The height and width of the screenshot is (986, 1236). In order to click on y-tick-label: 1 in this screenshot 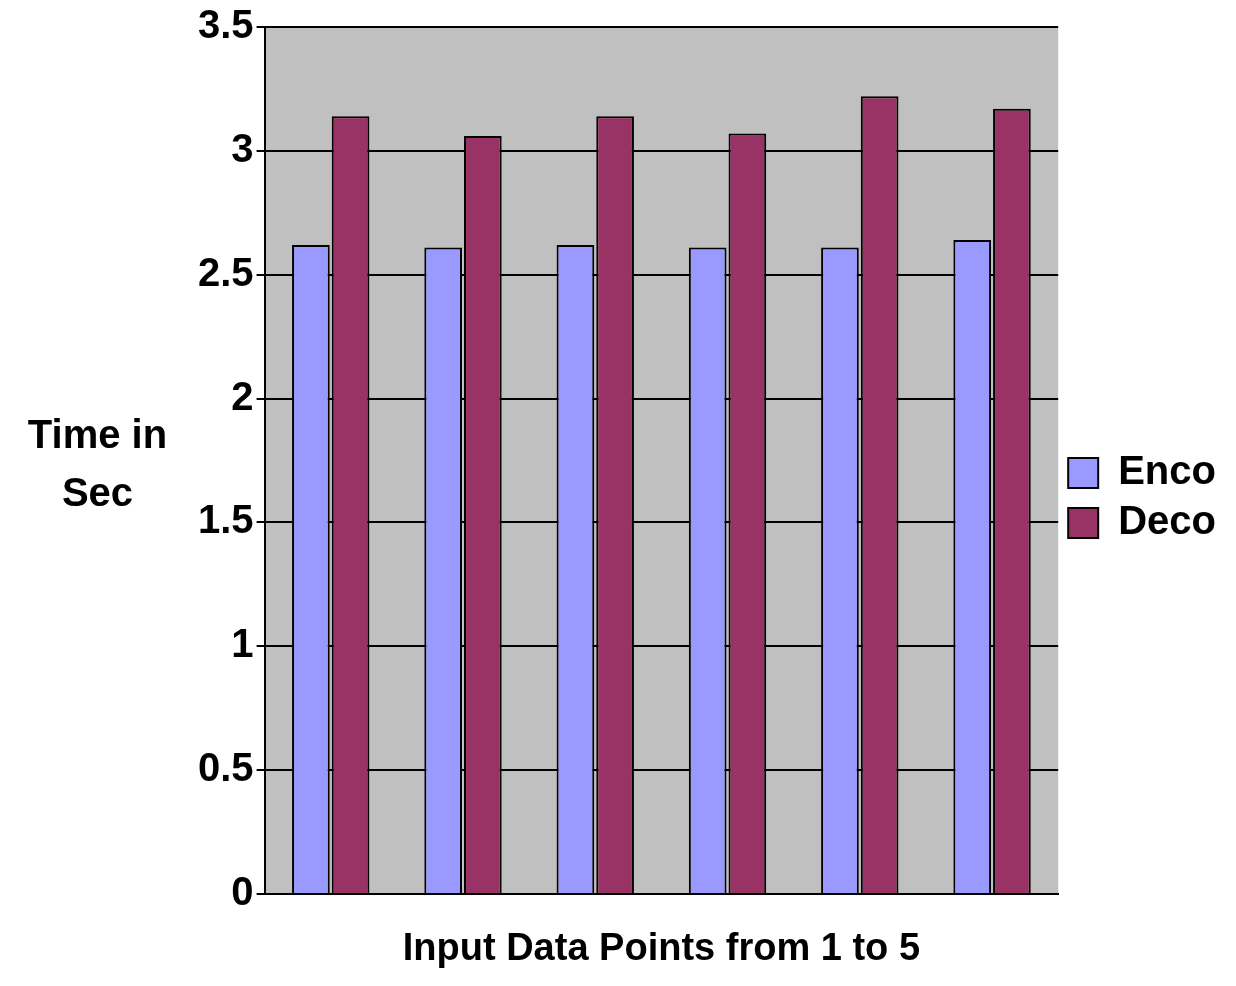, I will do `click(242, 643)`.